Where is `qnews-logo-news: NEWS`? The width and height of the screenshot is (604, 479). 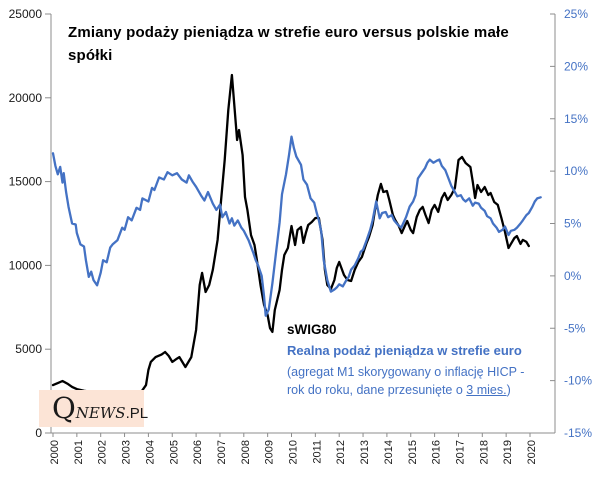
qnews-logo-news: NEWS is located at coordinates (100, 413).